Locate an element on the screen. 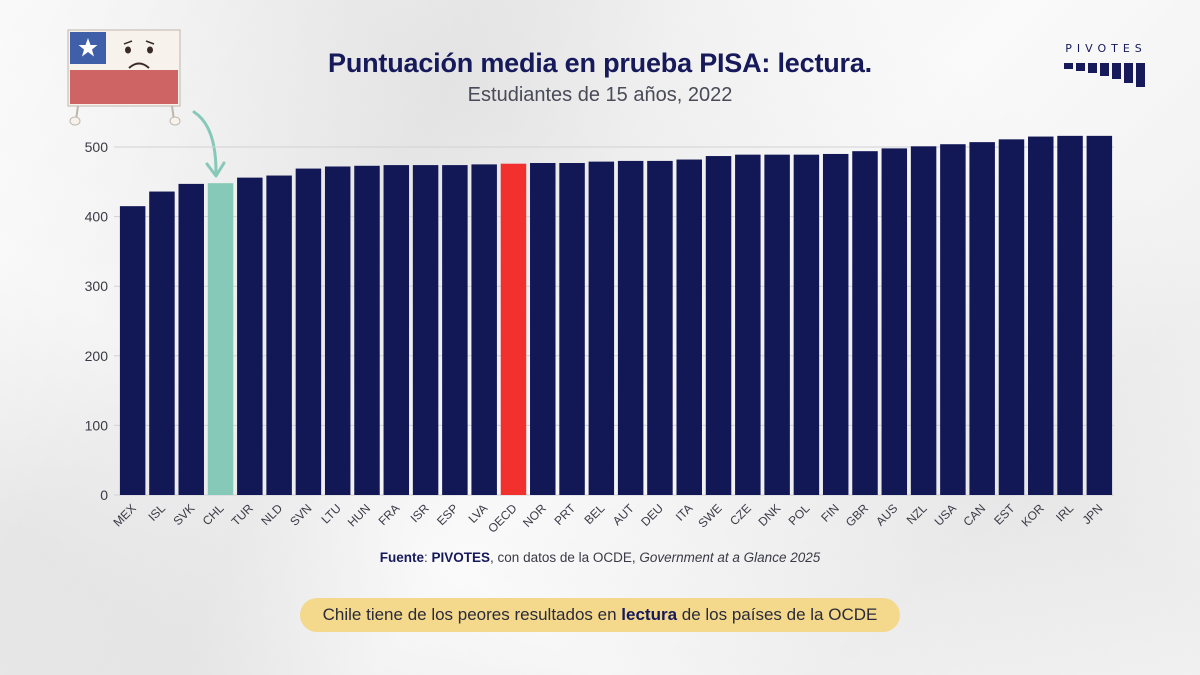  x-tick-label: ISR is located at coordinates (420, 513).